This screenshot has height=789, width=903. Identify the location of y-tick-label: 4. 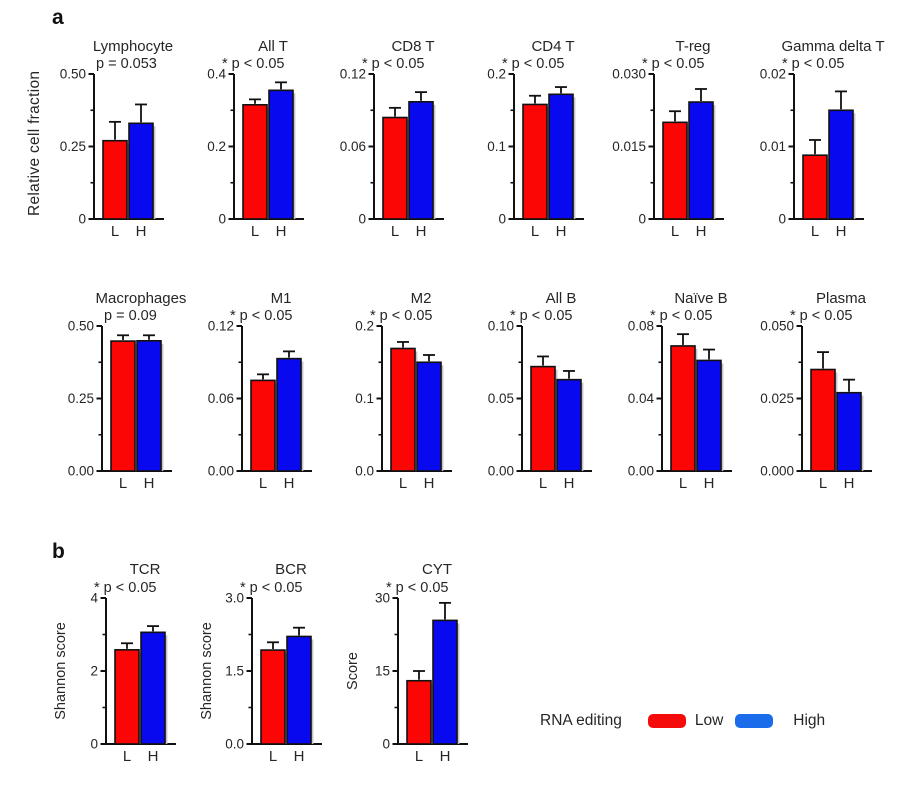
(94, 598).